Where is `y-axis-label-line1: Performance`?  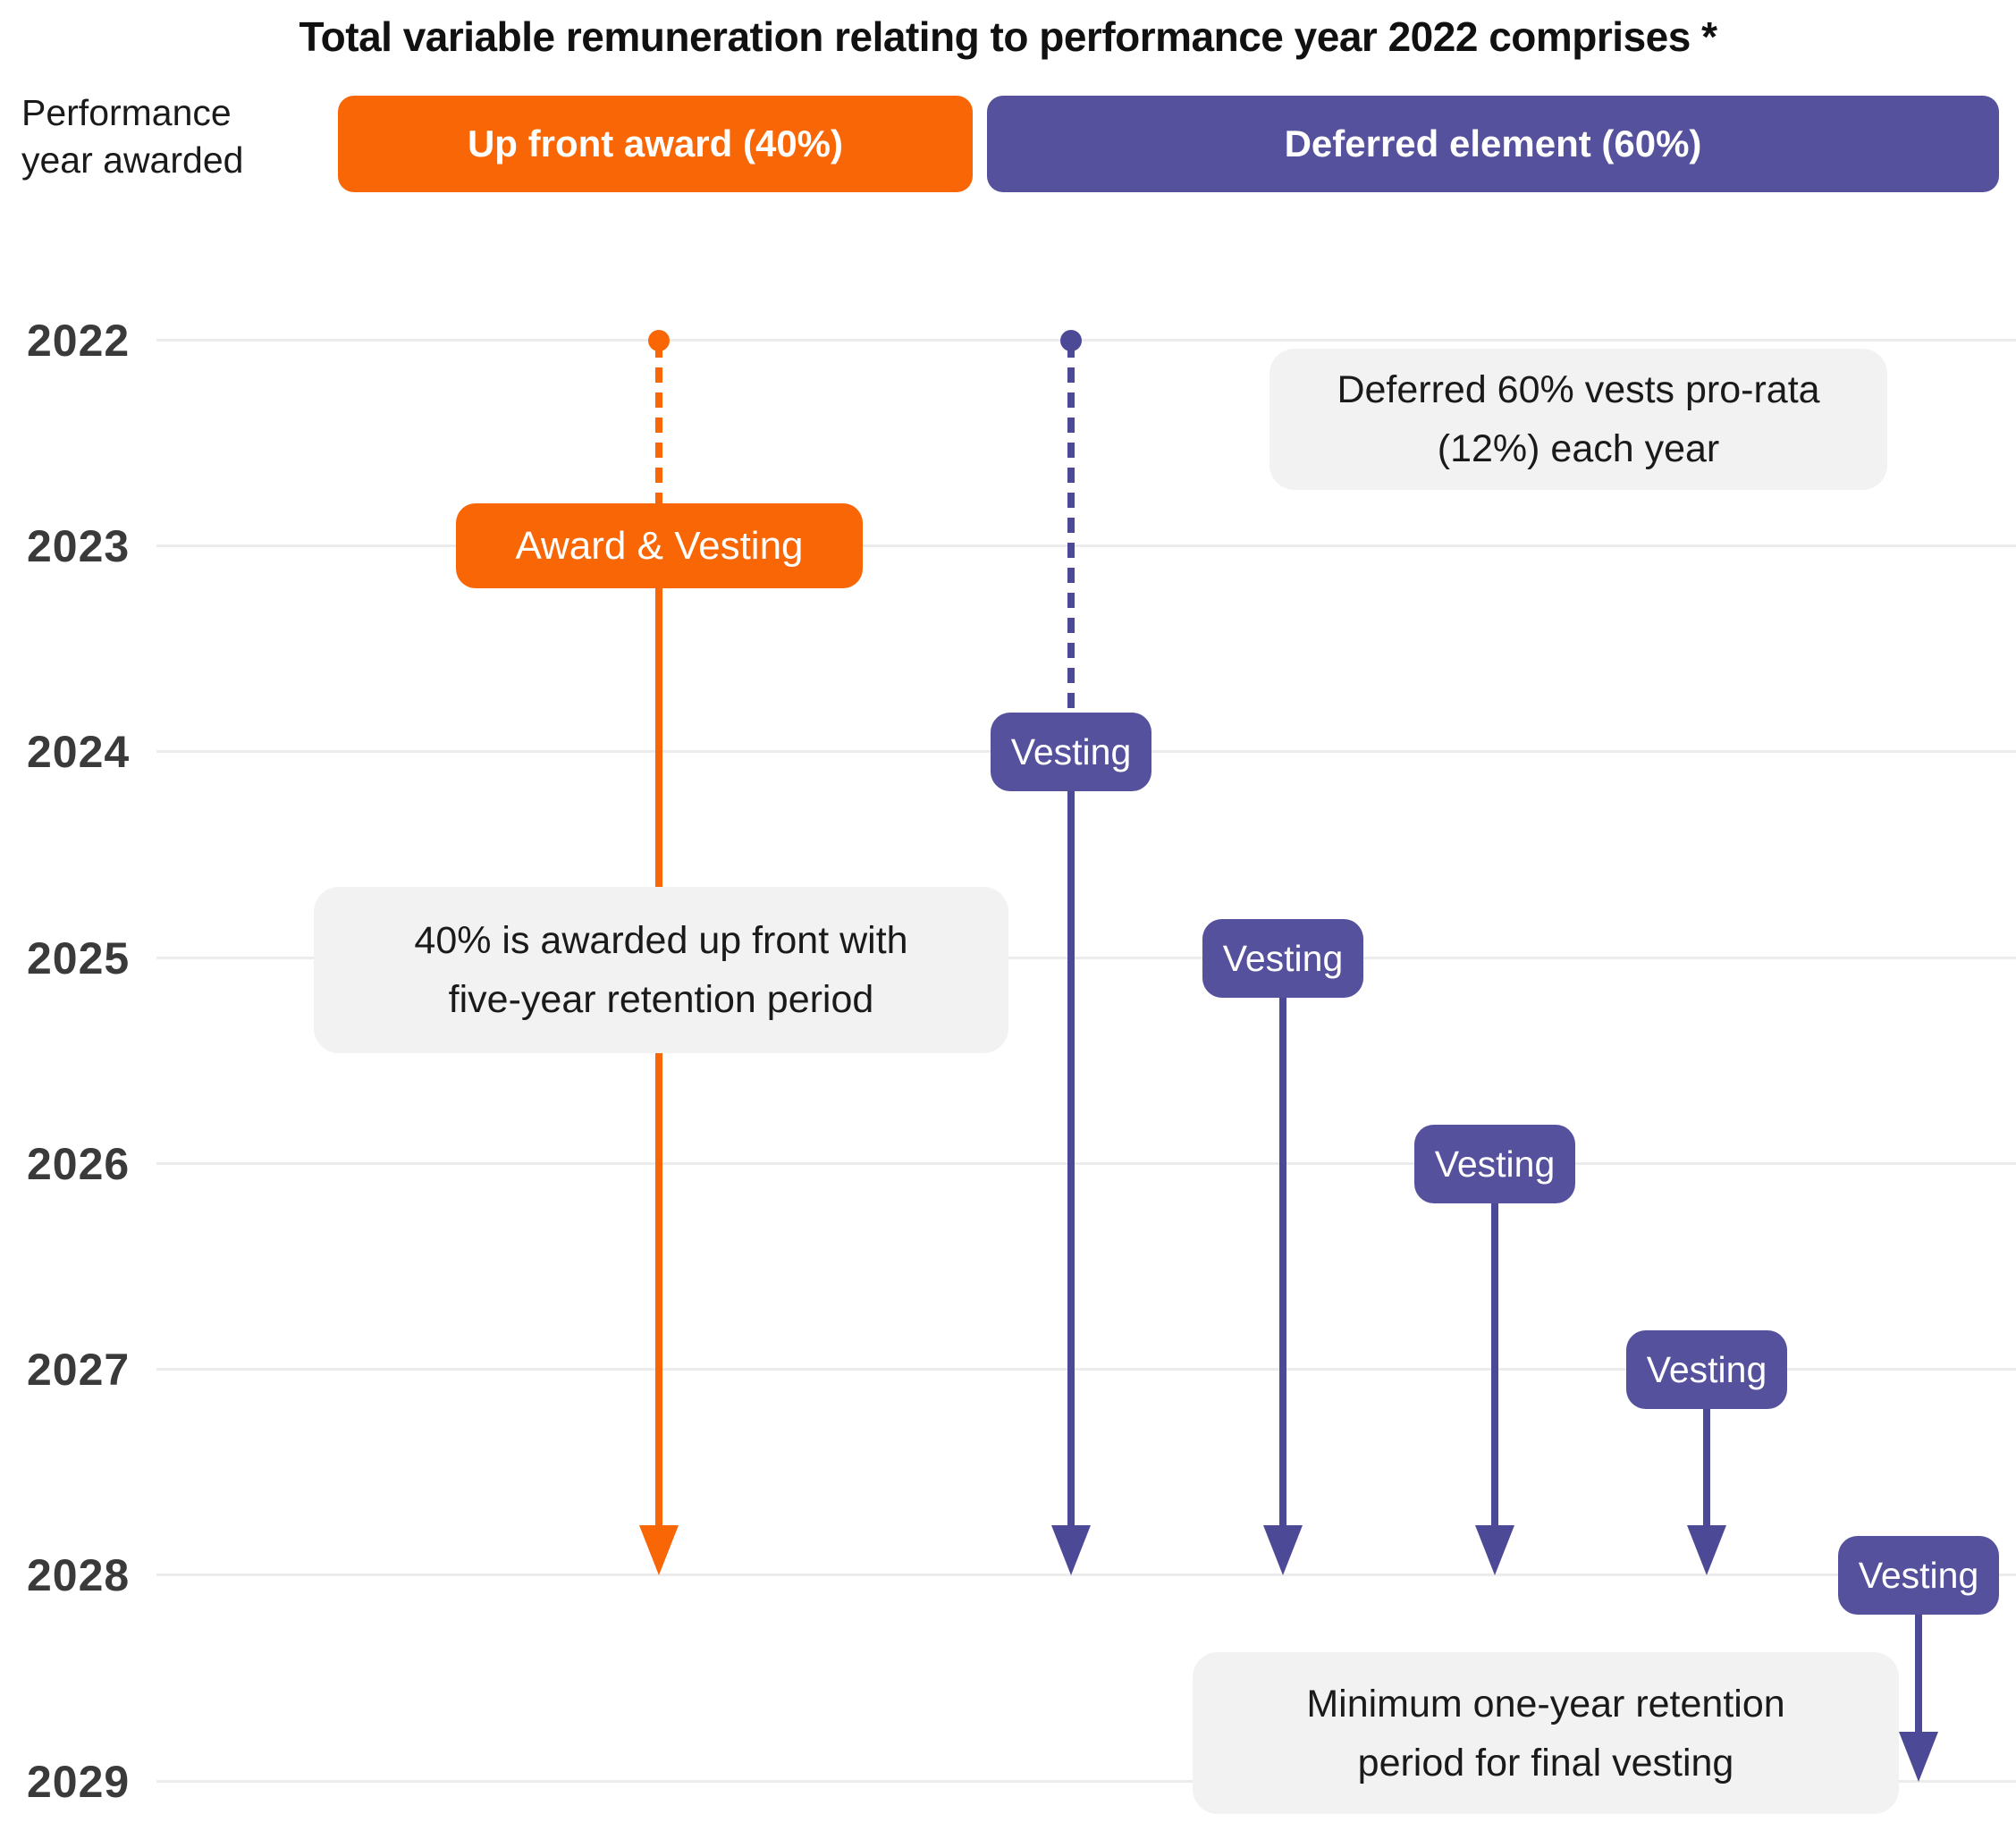
y-axis-label-line1: Performance is located at coordinates (126, 112).